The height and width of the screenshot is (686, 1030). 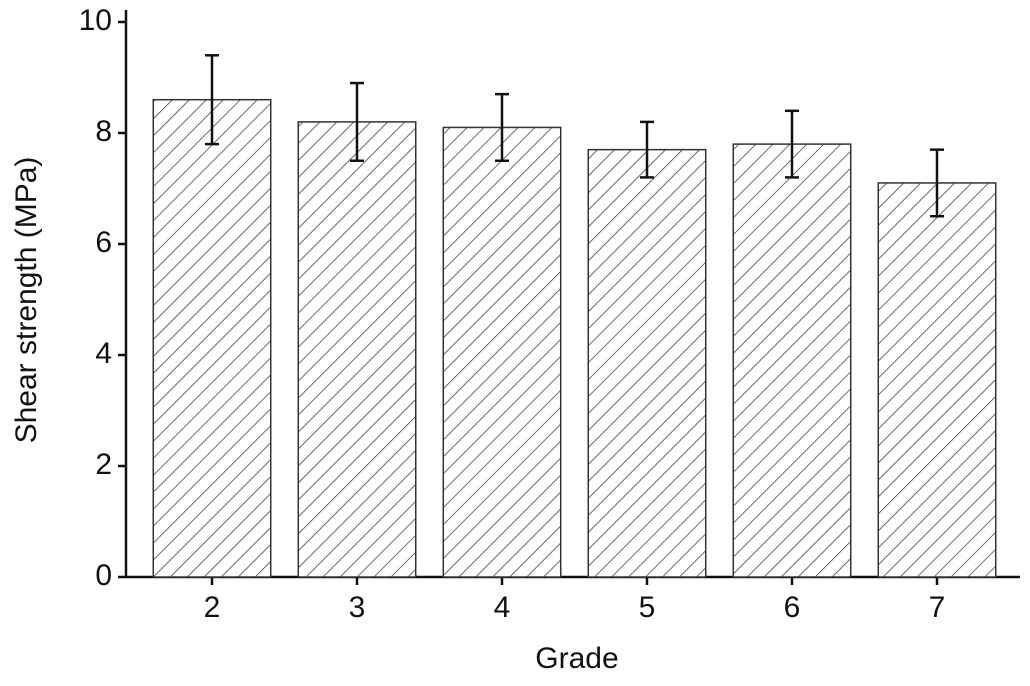 I want to click on x-axis-label: Grade, so click(x=576, y=658).